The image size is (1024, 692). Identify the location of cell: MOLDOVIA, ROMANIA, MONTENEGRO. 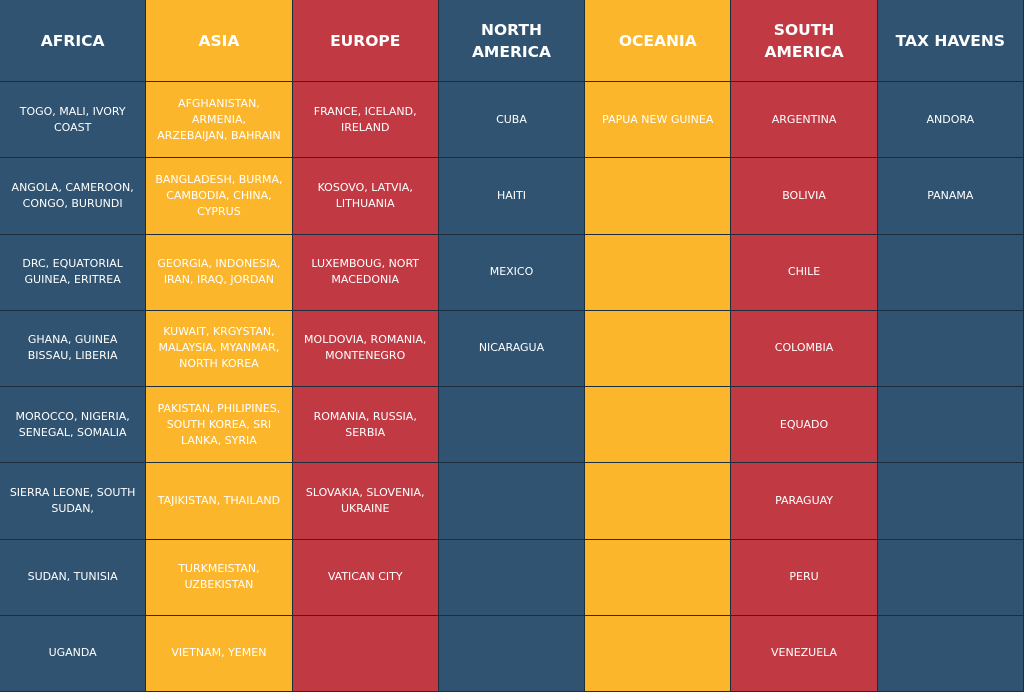
(365, 348).